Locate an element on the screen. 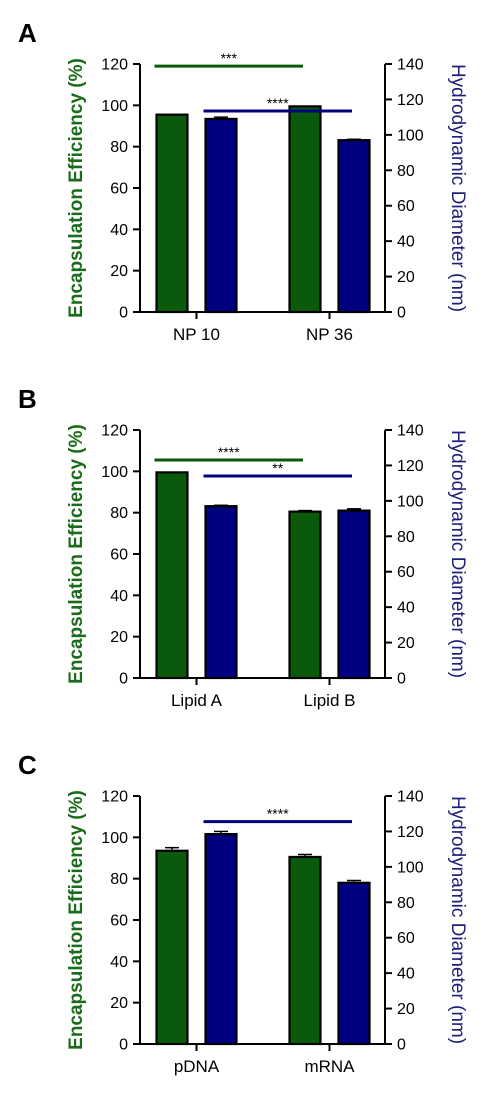 The width and height of the screenshot is (500, 1109). significance-label: ** is located at coordinates (277, 468).